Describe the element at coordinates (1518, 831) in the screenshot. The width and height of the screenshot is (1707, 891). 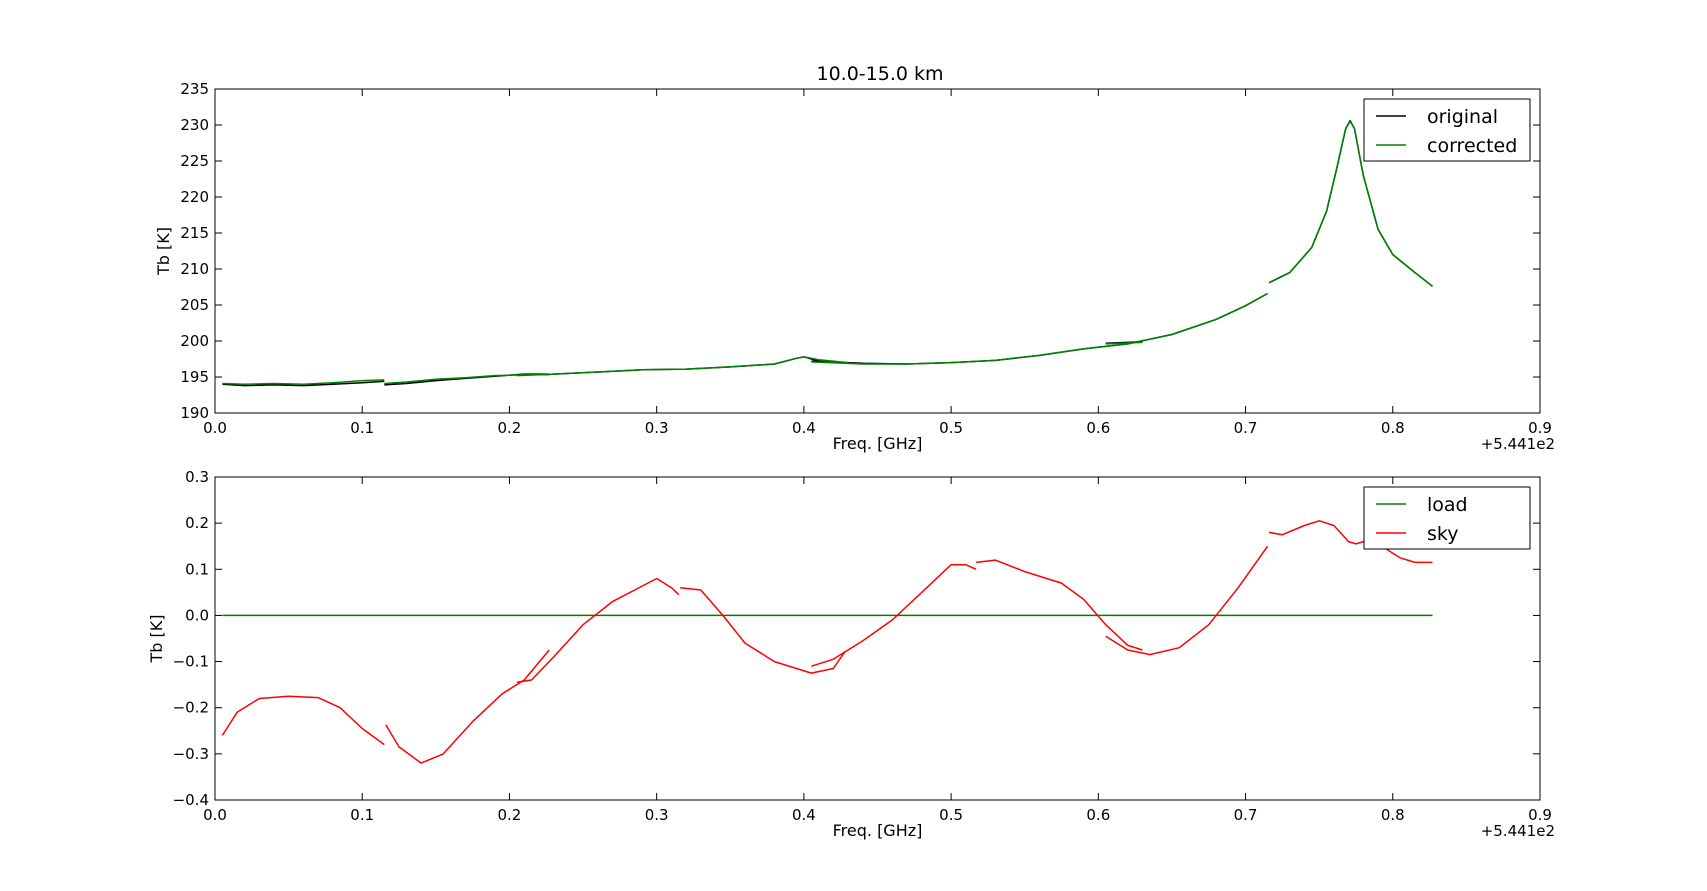
I see `bottom-x-offset-label: +5.441e2` at that location.